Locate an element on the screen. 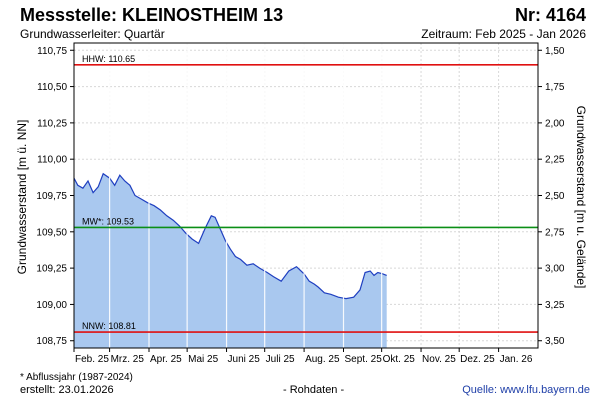  reference-label: HHW: 110.65 is located at coordinates (108, 59).